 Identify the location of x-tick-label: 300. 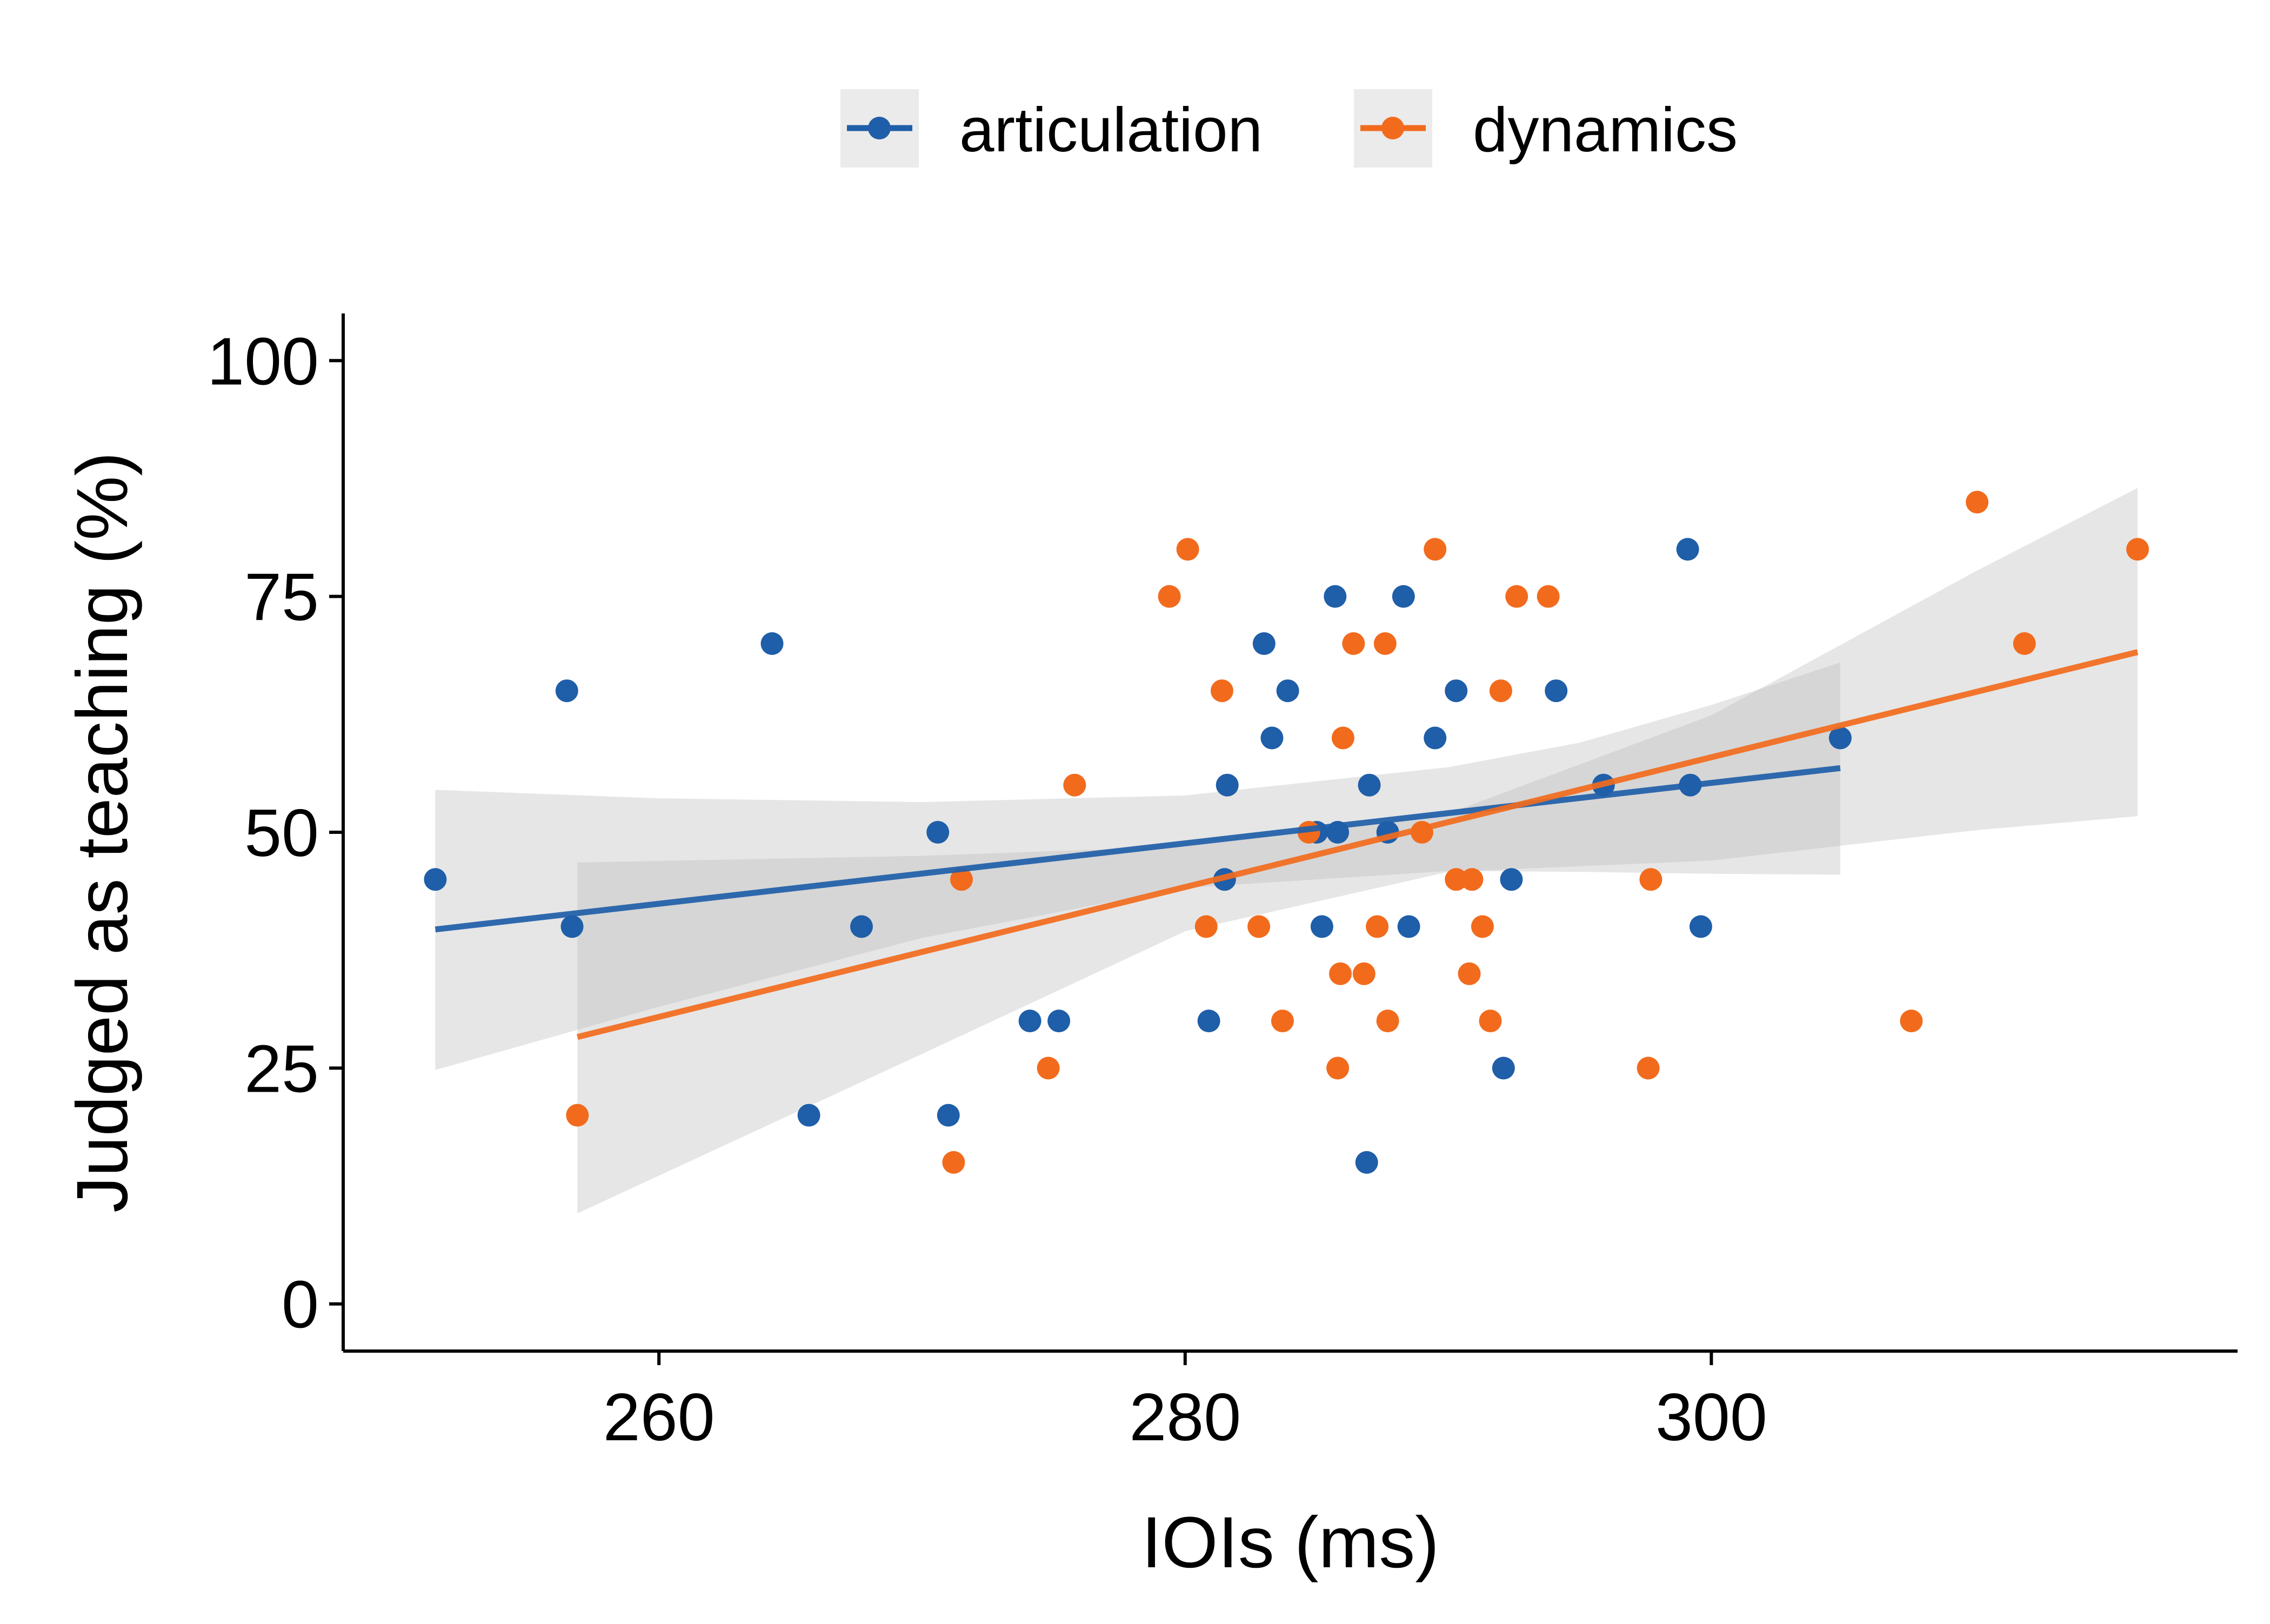
(1711, 1417).